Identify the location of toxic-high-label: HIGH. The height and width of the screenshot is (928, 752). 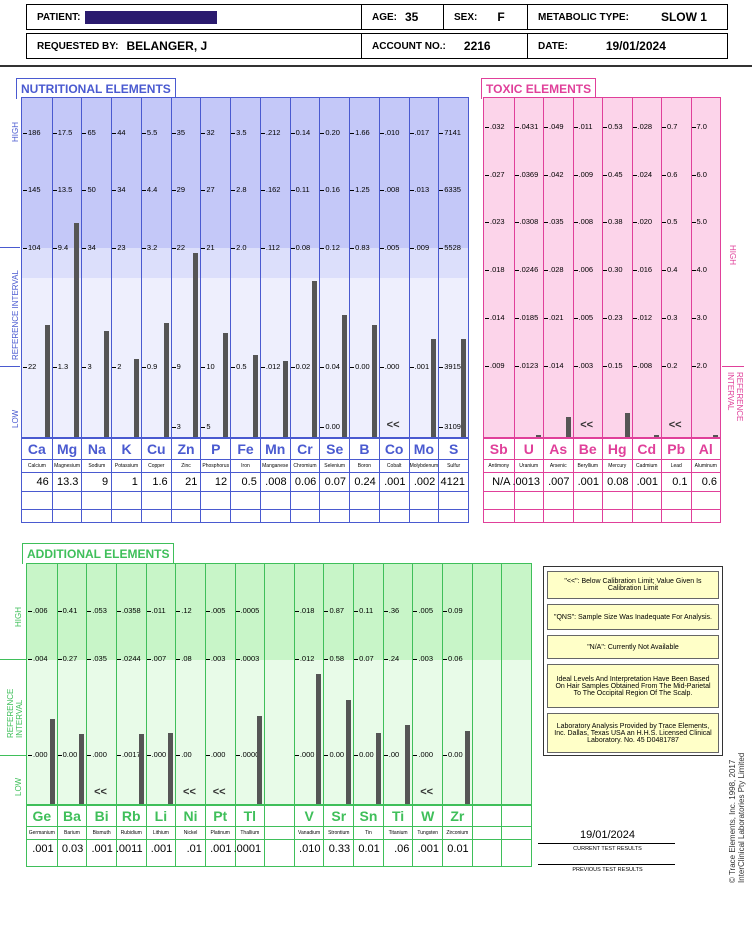
(732, 255).